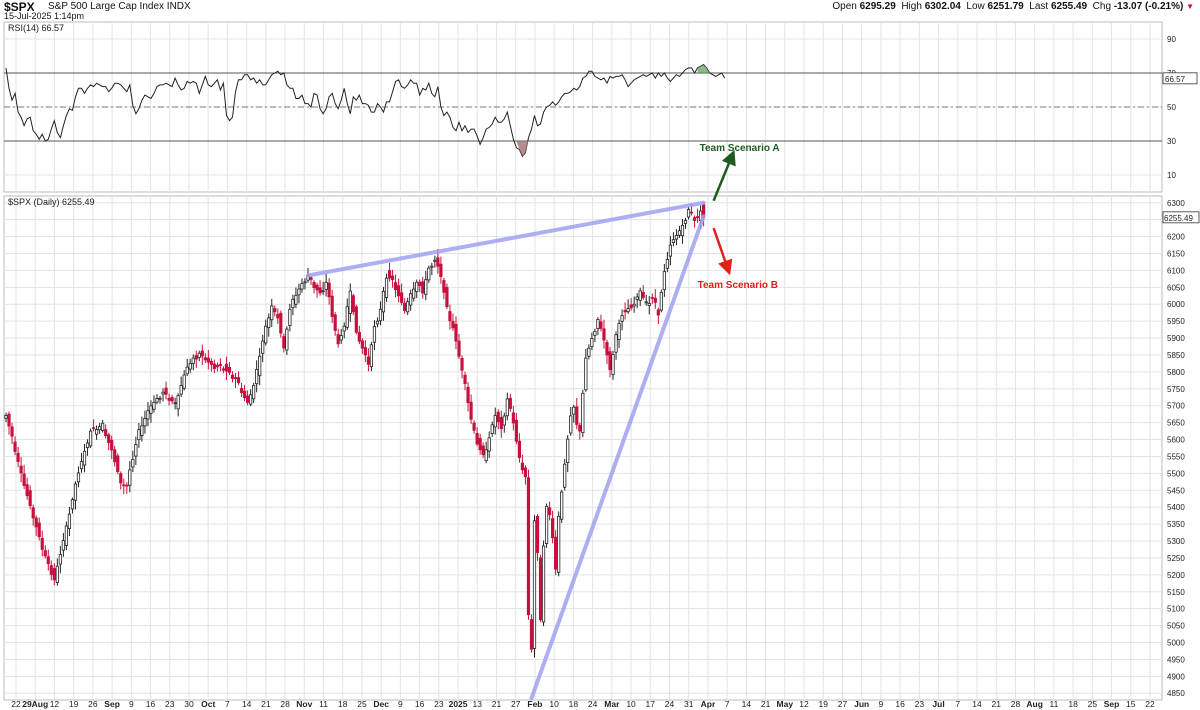 Image resolution: width=1200 pixels, height=710 pixels. I want to click on scenario-a-arrow, so click(724, 175).